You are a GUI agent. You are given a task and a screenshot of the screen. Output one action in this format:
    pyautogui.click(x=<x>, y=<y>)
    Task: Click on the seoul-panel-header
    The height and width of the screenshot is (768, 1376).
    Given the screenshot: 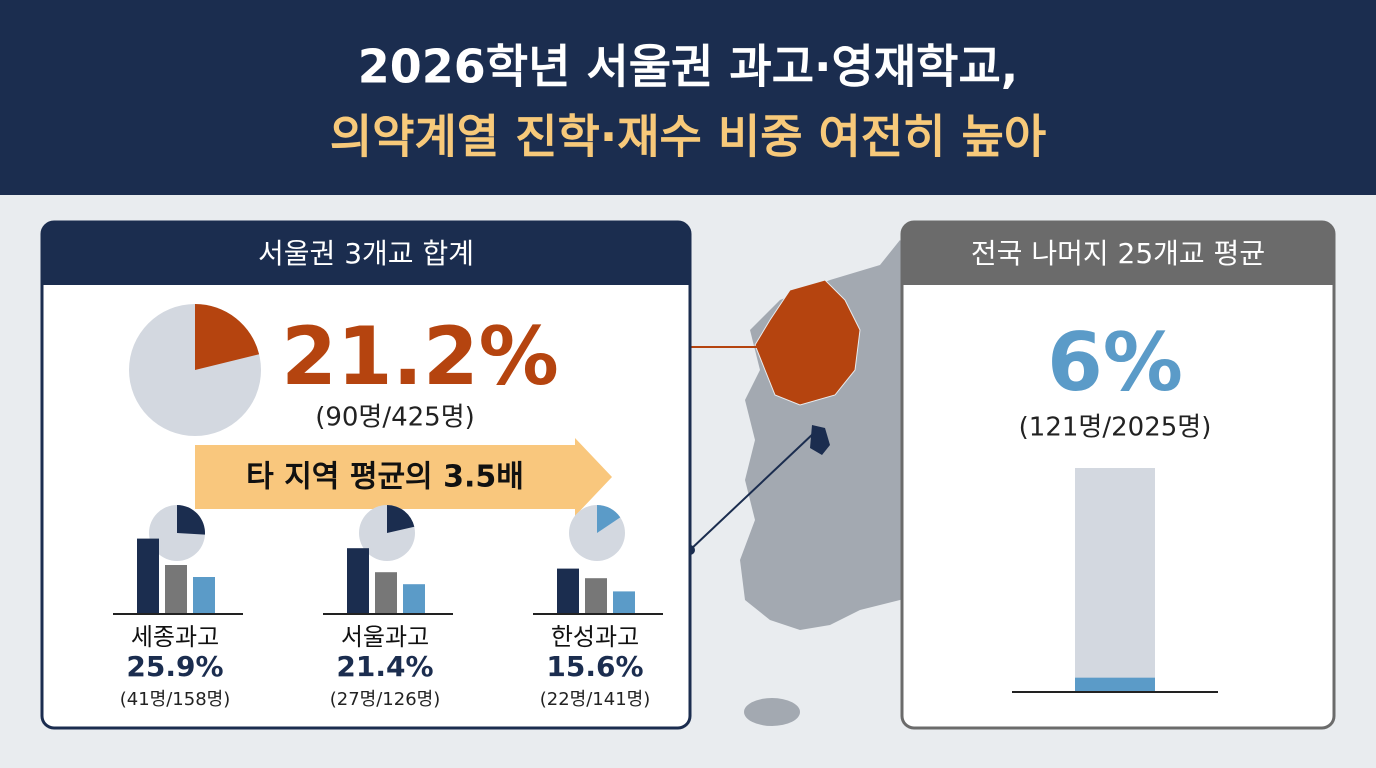 What is the action you would take?
    pyautogui.click(x=366, y=253)
    